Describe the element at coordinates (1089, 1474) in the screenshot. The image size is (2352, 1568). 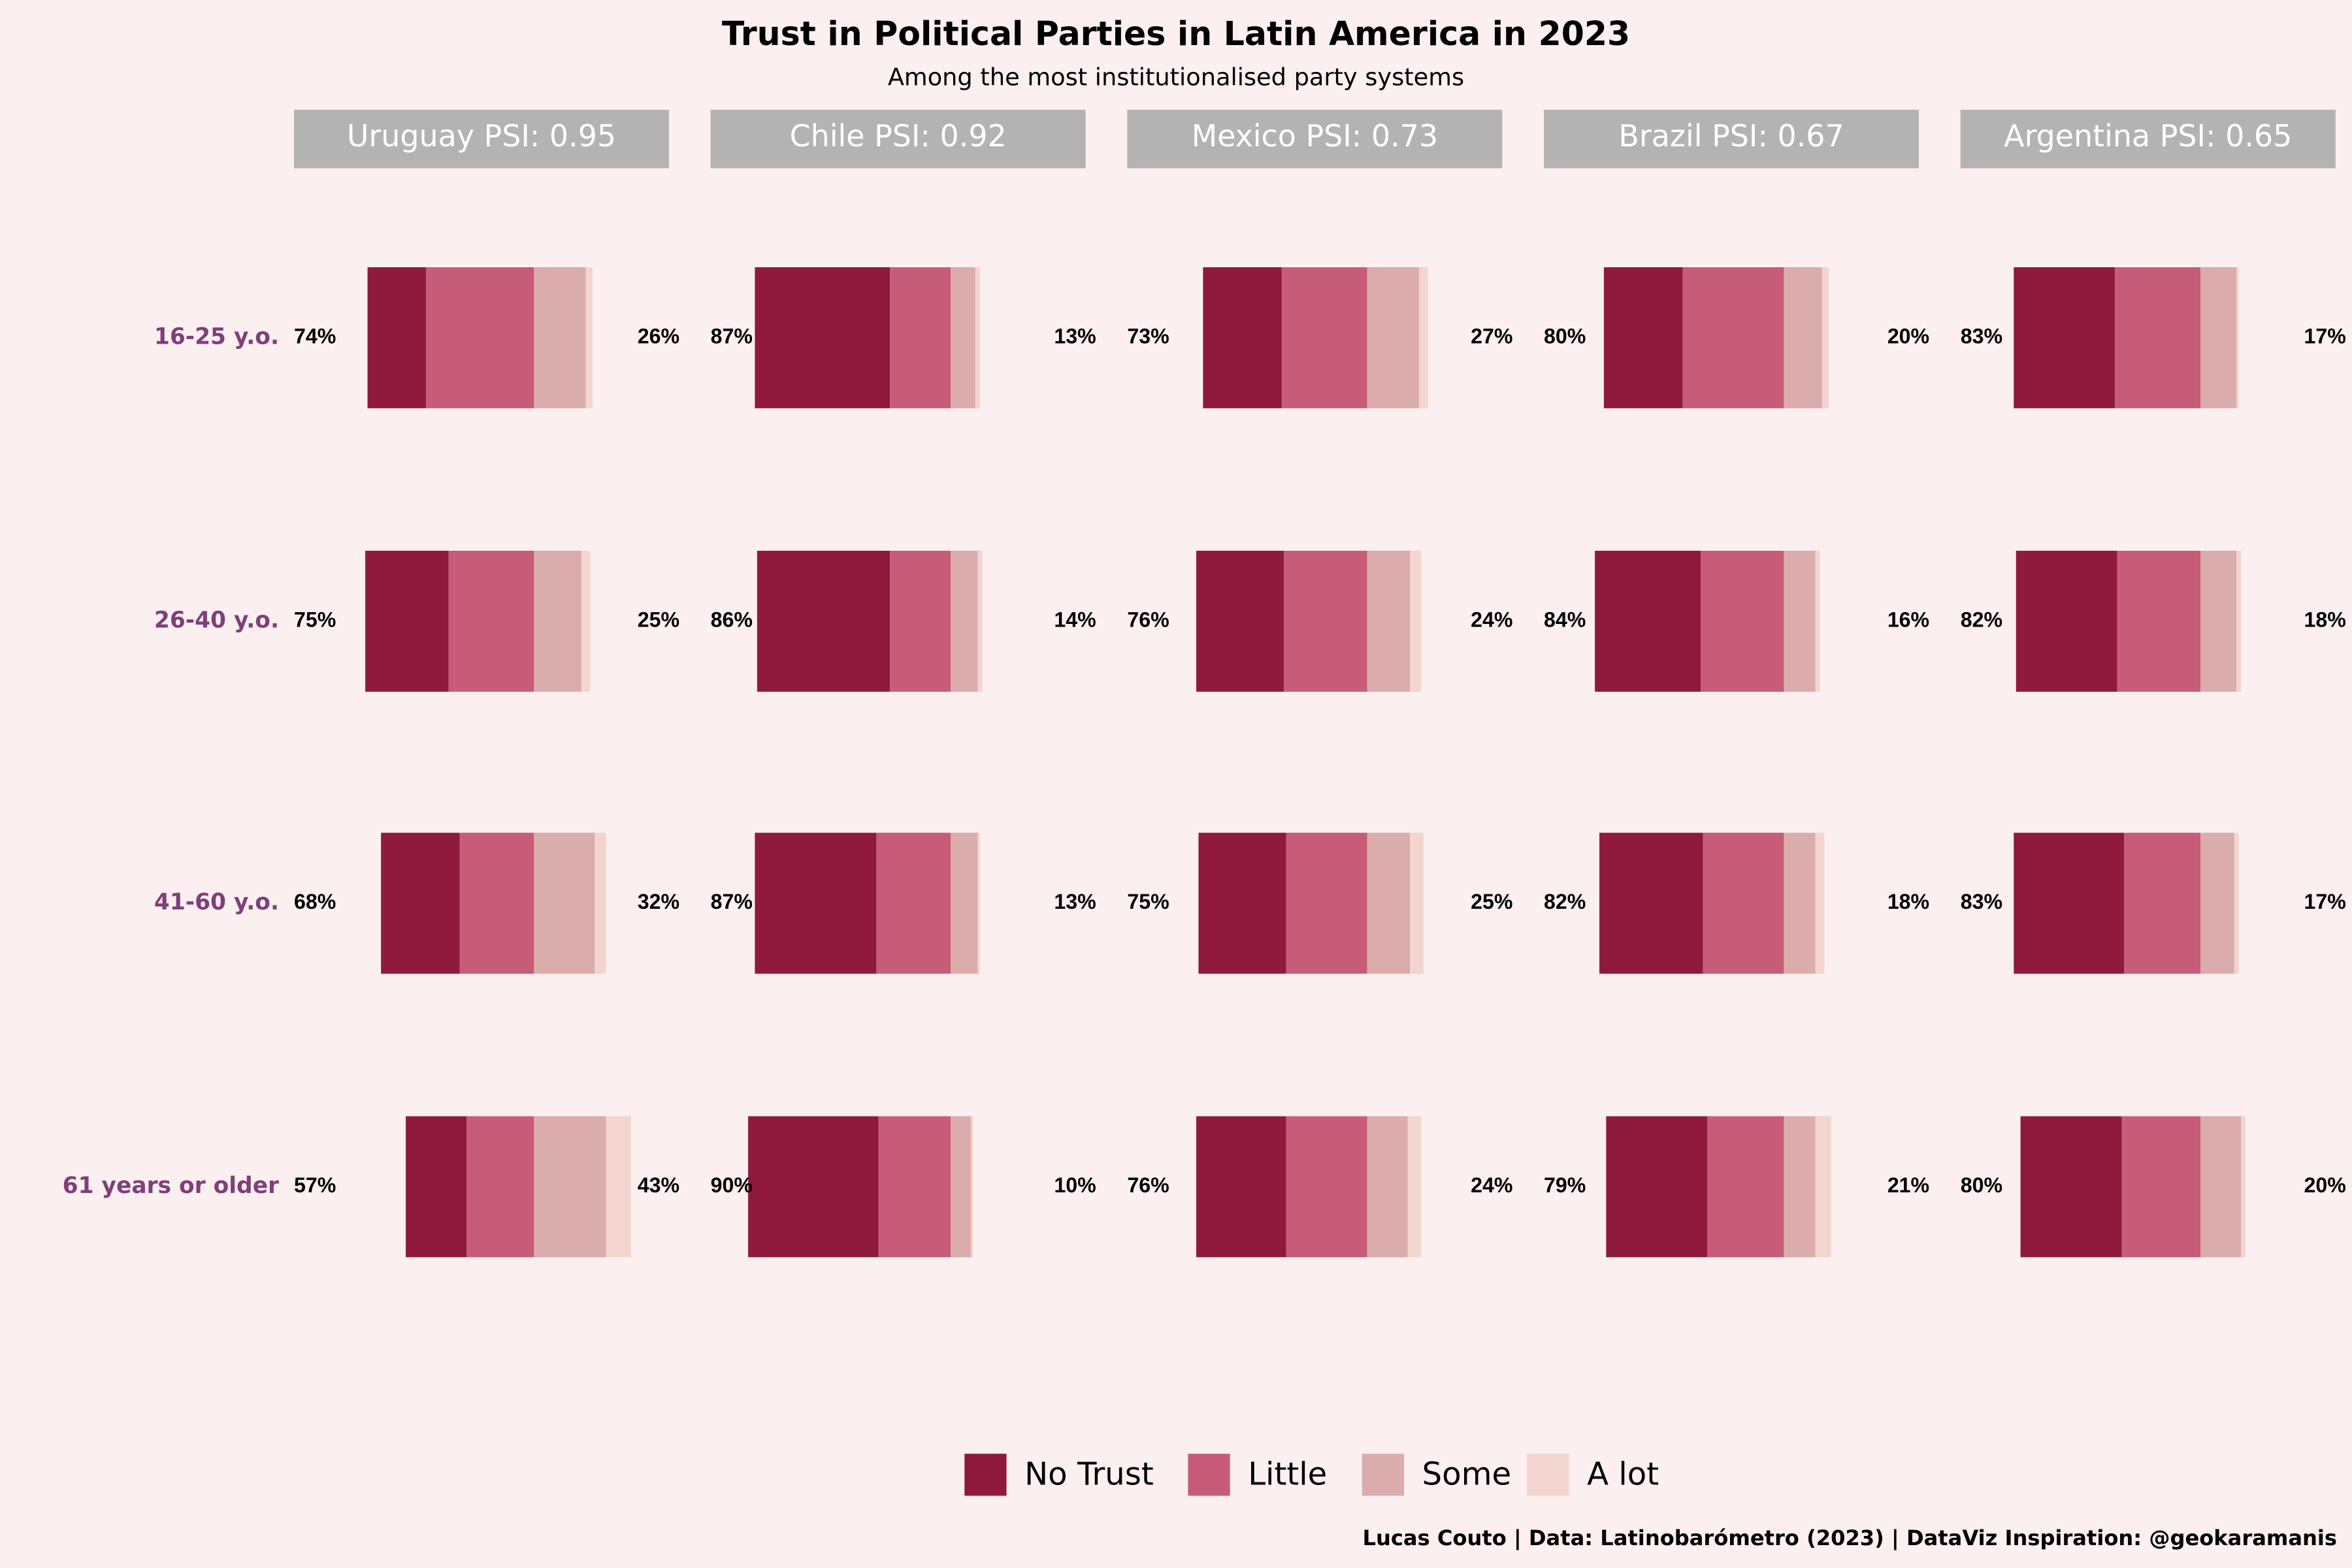
I see `legend-label: No Trust` at that location.